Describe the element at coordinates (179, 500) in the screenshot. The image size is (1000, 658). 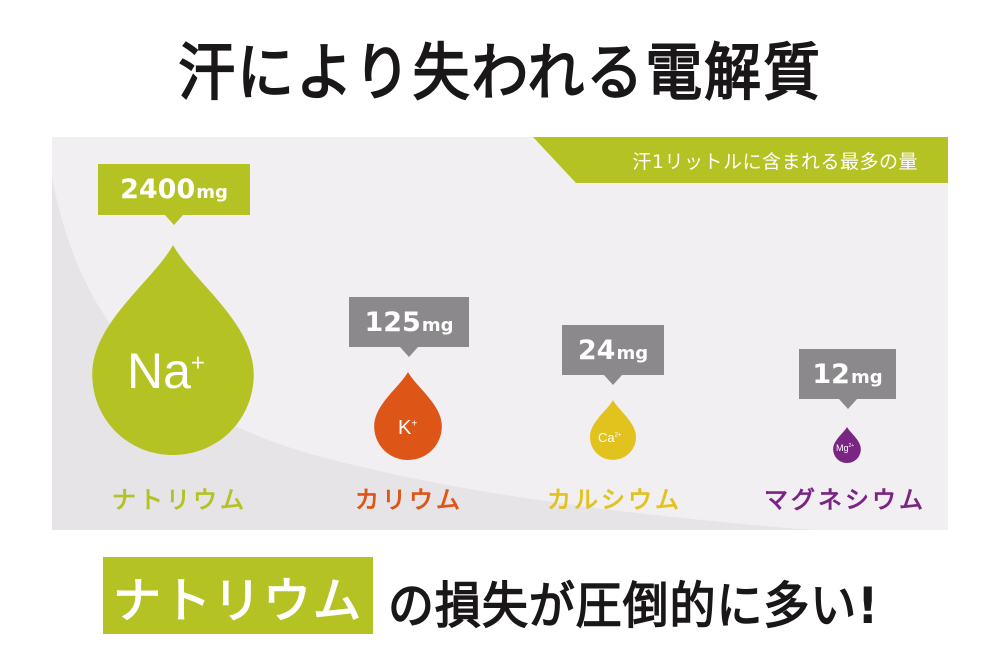
I see `sodium-label: ナトリウム` at that location.